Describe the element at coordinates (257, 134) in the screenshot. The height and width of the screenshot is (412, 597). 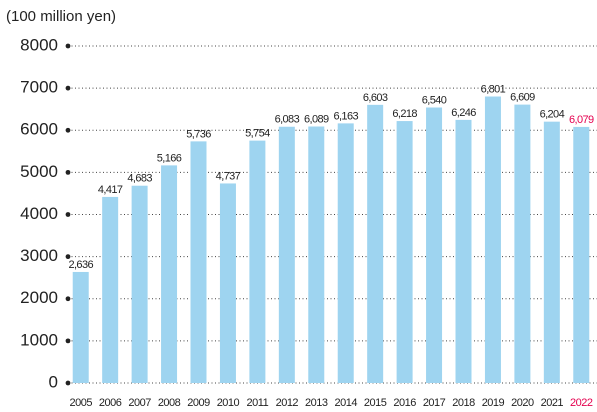
I see `value-label: 5,754` at that location.